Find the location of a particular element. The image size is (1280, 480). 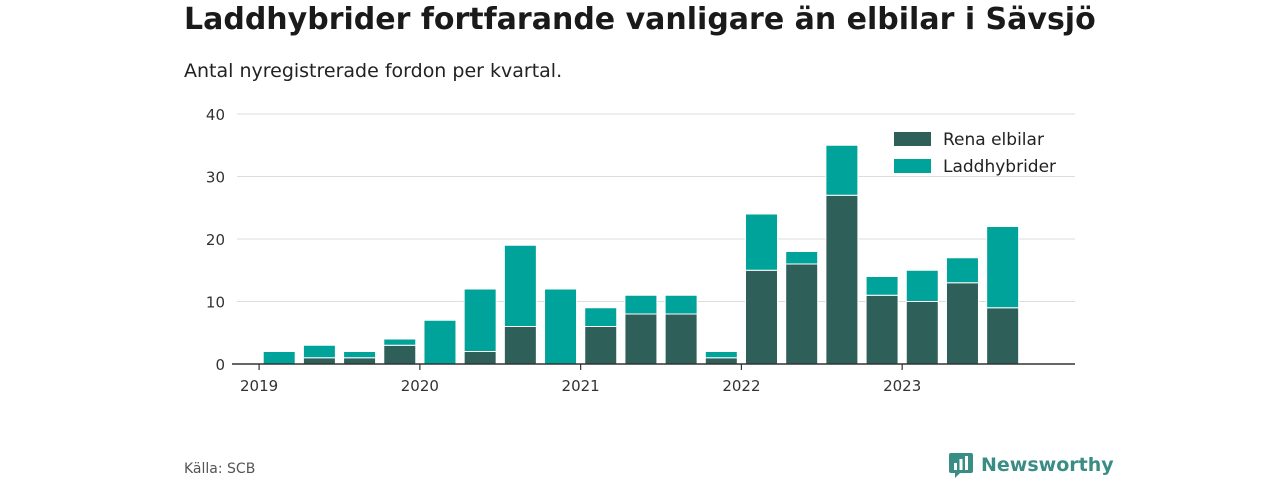

chart-subtitle: Antal nyregistrerade fordon per kvartal. is located at coordinates (373, 71).